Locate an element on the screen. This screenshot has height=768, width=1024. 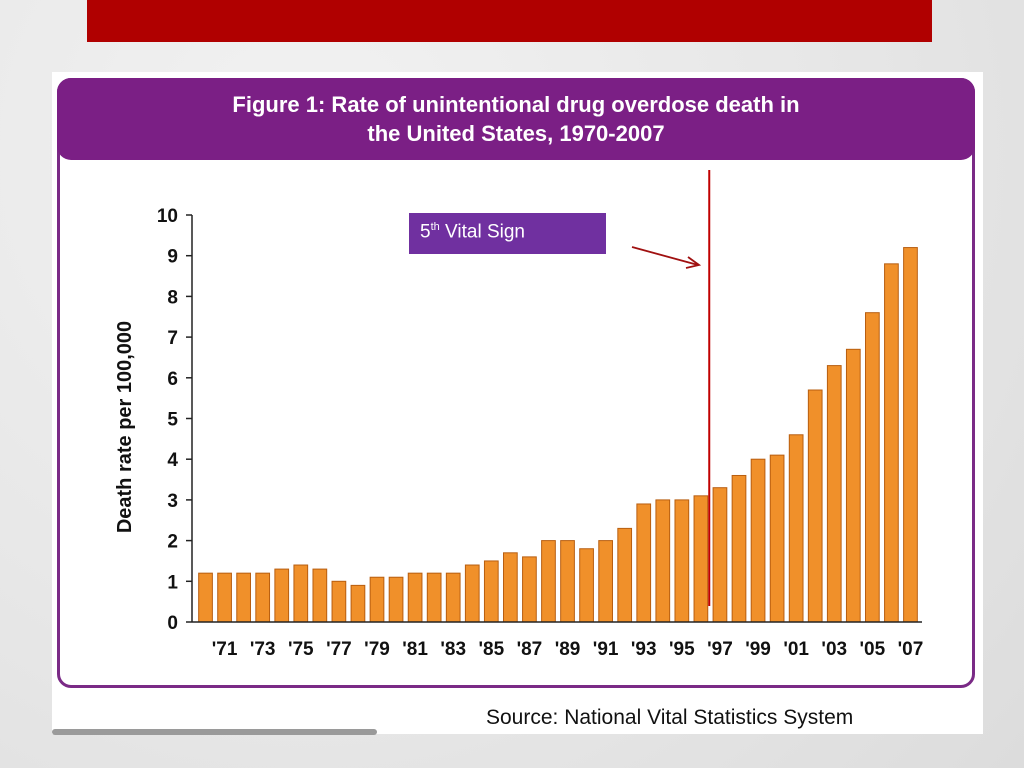
bar-1998 is located at coordinates (739, 548).